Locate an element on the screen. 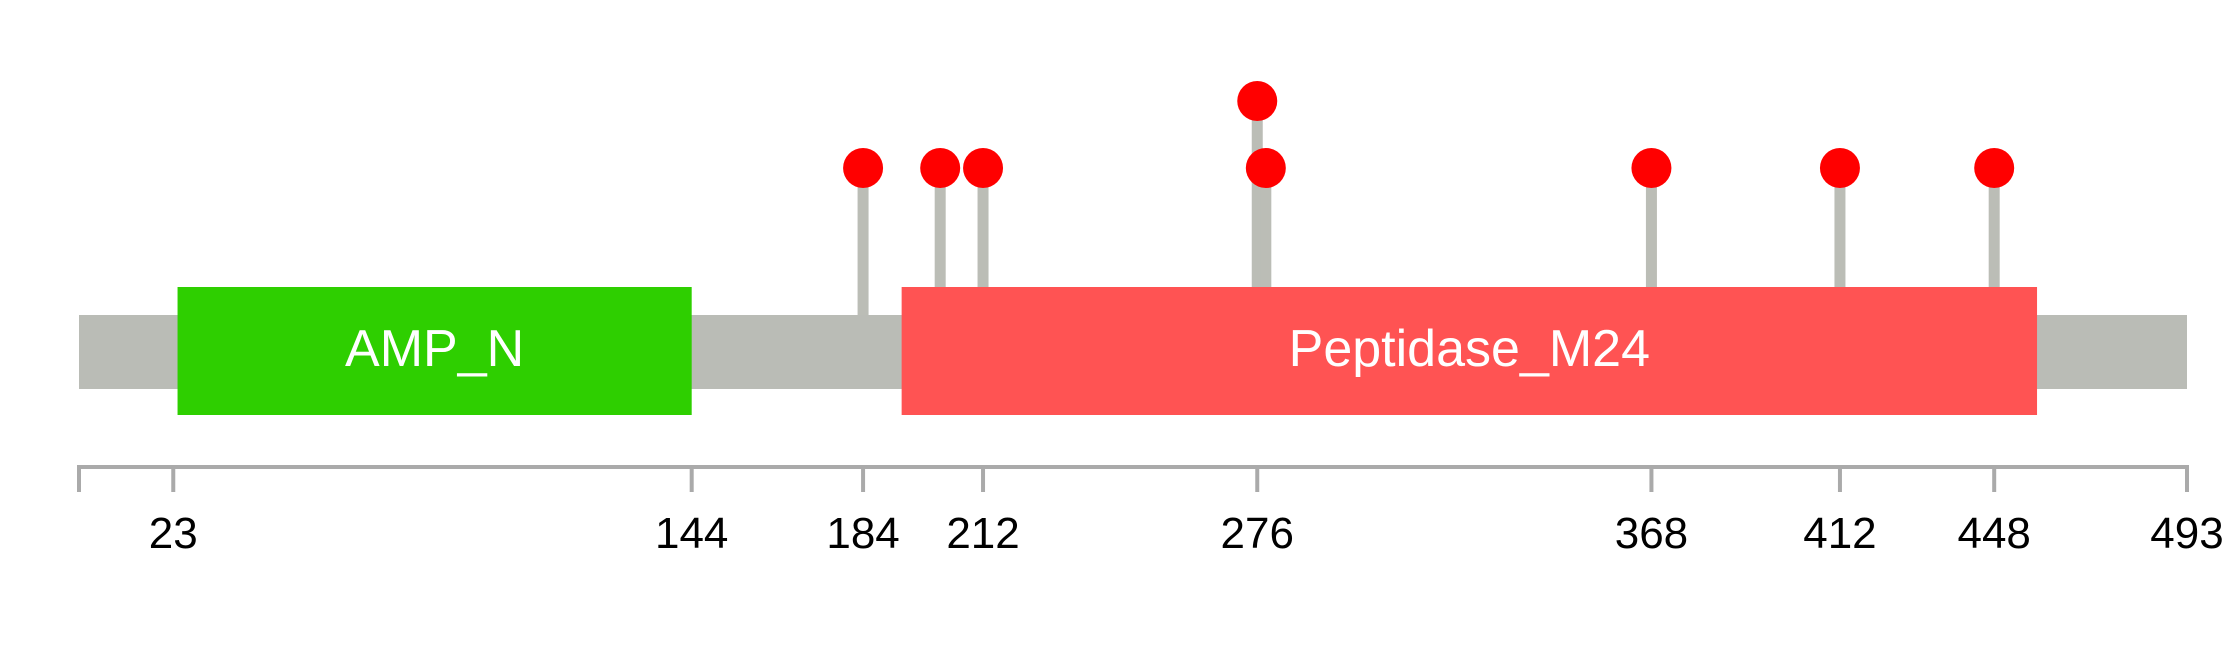 This screenshot has width=2239, height=645. domain-label: Peptidase_M24 is located at coordinates (1469, 349).